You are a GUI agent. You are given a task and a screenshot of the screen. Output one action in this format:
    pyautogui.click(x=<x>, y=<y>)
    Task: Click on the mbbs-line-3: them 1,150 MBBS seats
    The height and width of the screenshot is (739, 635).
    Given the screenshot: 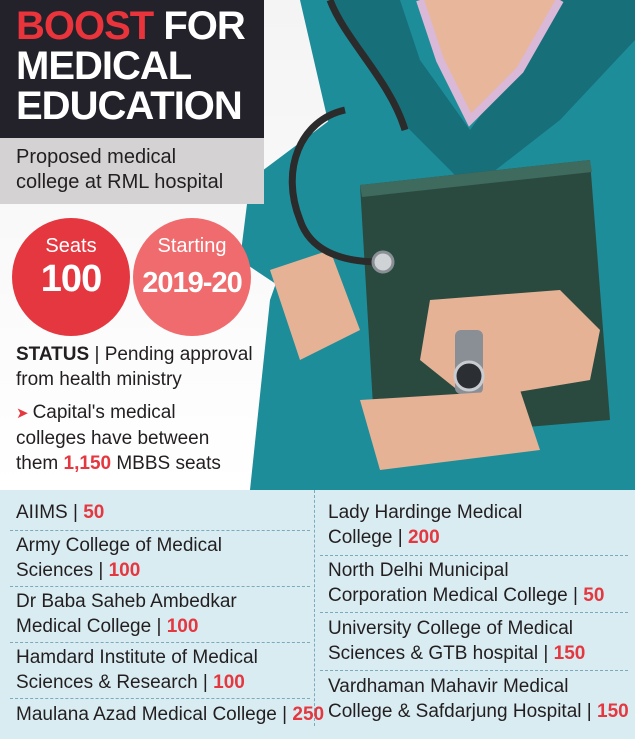 What is the action you would take?
    pyautogui.click(x=146, y=463)
    